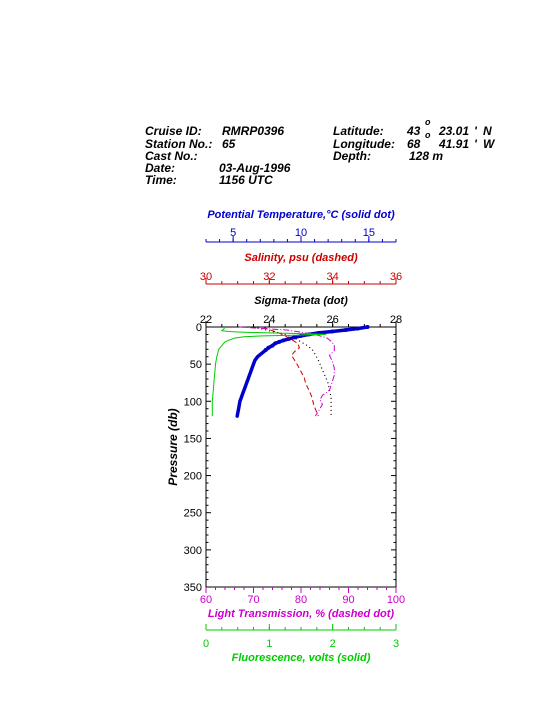  Describe the element at coordinates (161, 180) in the screenshot. I see `time-label: Time:` at that location.